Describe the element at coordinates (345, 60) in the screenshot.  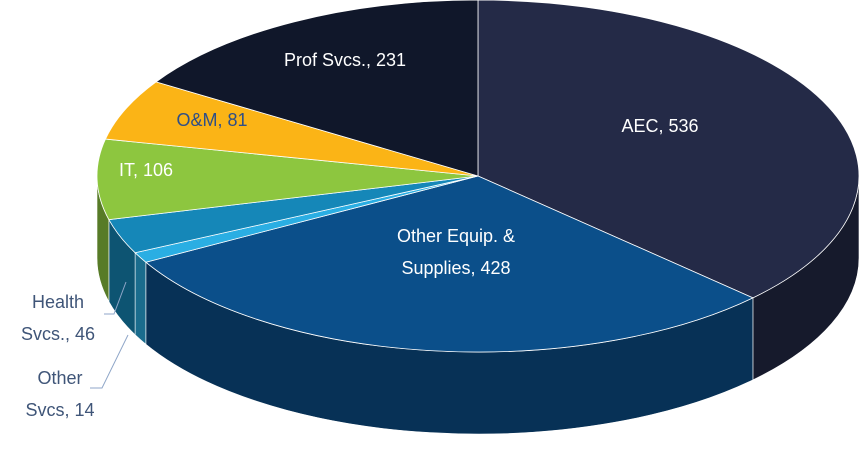
I see `data-label: Prof Svcs., 231` at that location.